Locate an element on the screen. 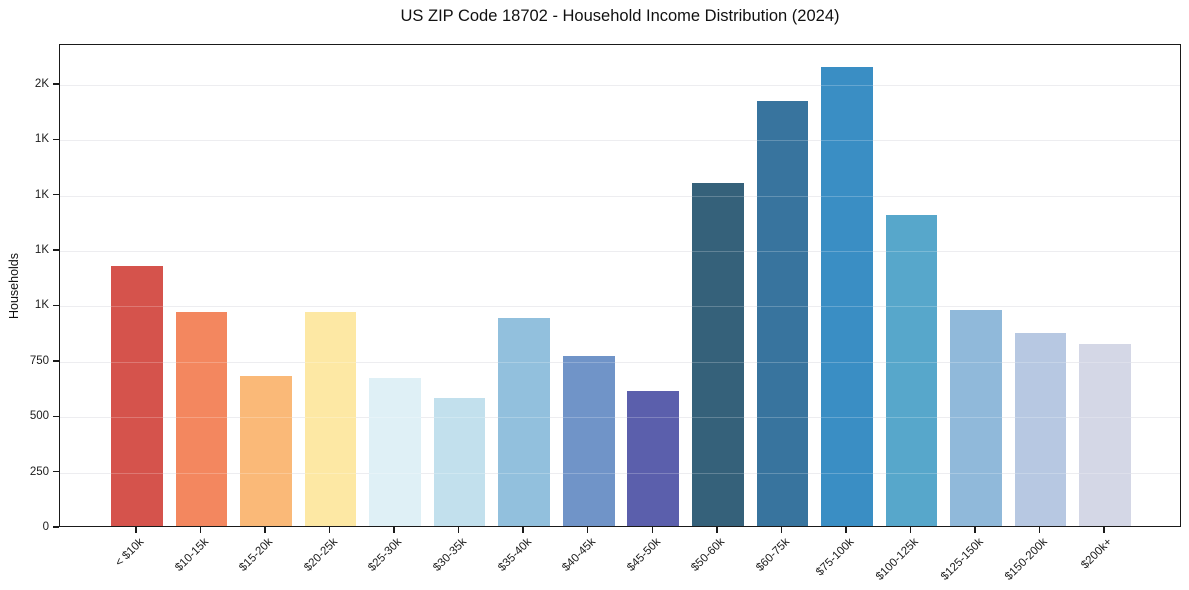 This screenshot has height=590, width=1189. x-tick-label: $60-75k is located at coordinates (773, 555).